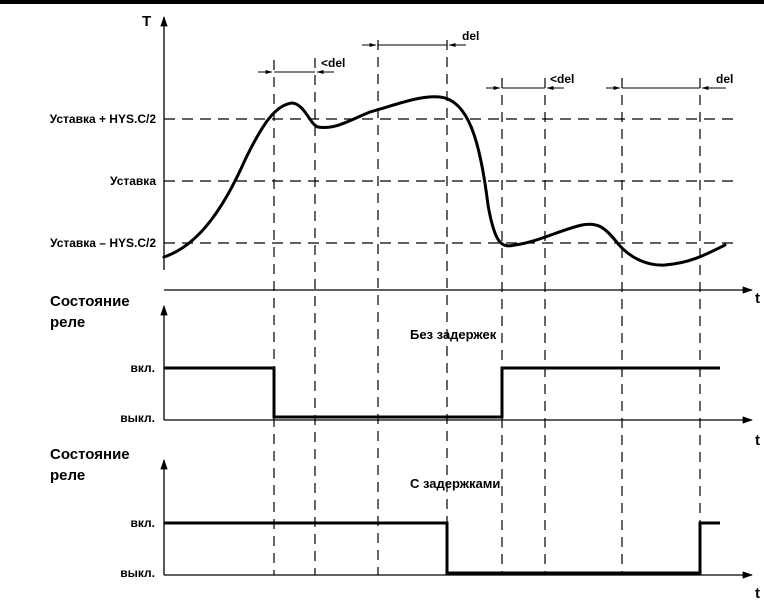 This screenshot has width=764, height=603. Describe the element at coordinates (146, 21) in the screenshot. I see `temperature-axis-label: T` at that location.